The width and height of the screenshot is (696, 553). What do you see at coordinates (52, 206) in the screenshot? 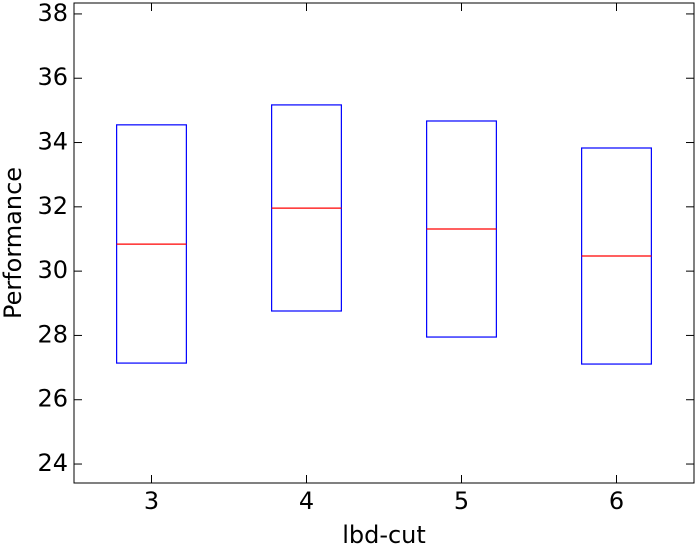
I see `y-tick-label: 32` at bounding box center [52, 206].